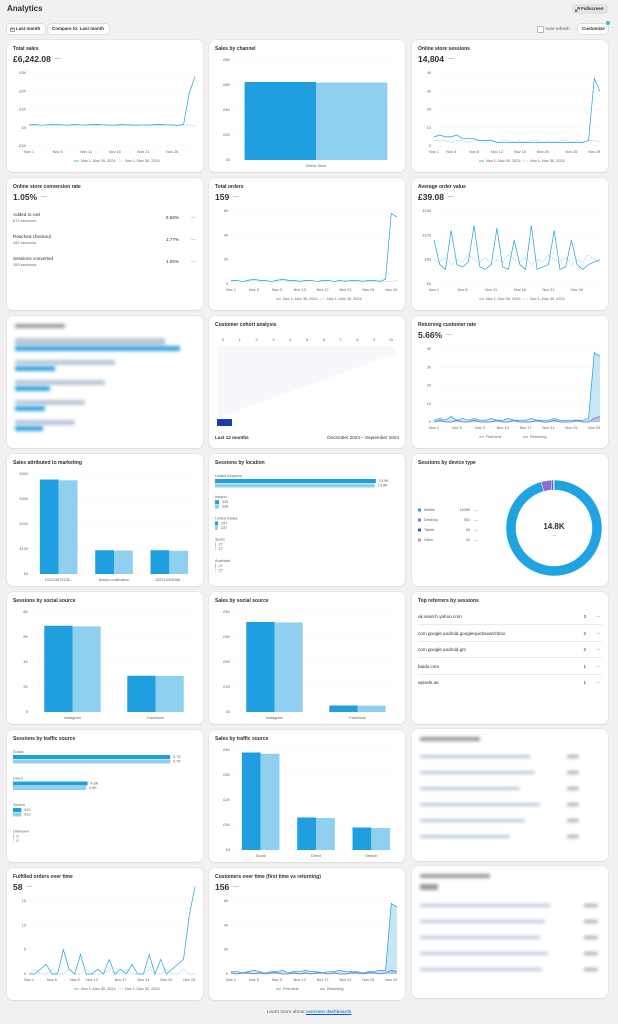  Describe the element at coordinates (240, 463) in the screenshot. I see `card-title: Sessions by location` at that location.